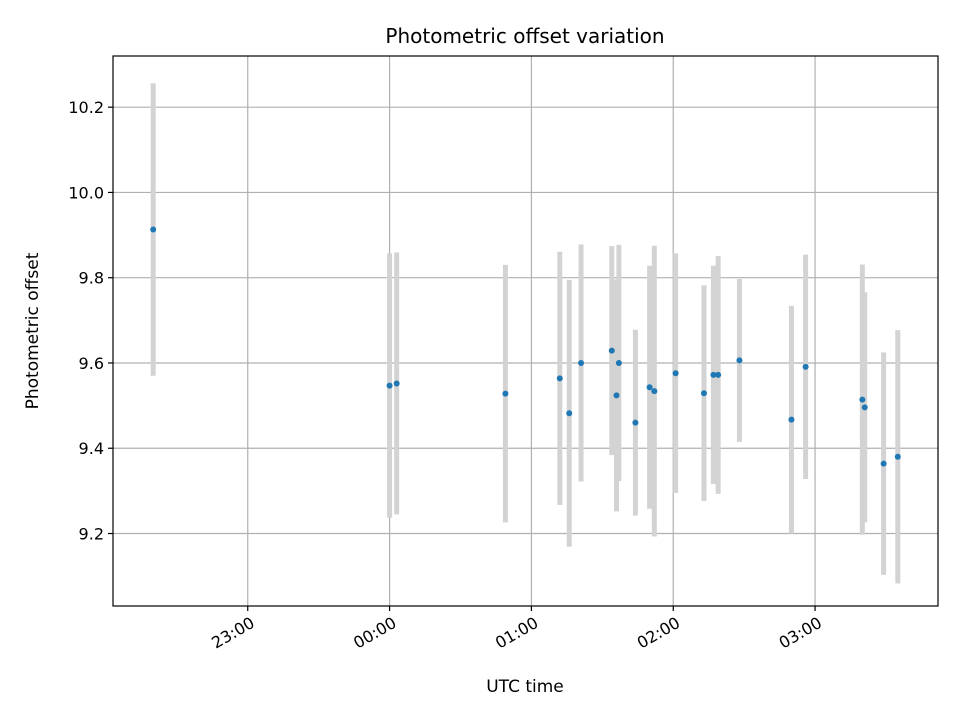  What do you see at coordinates (524, 36) in the screenshot?
I see `chart-title: Photometric offset variation` at bounding box center [524, 36].